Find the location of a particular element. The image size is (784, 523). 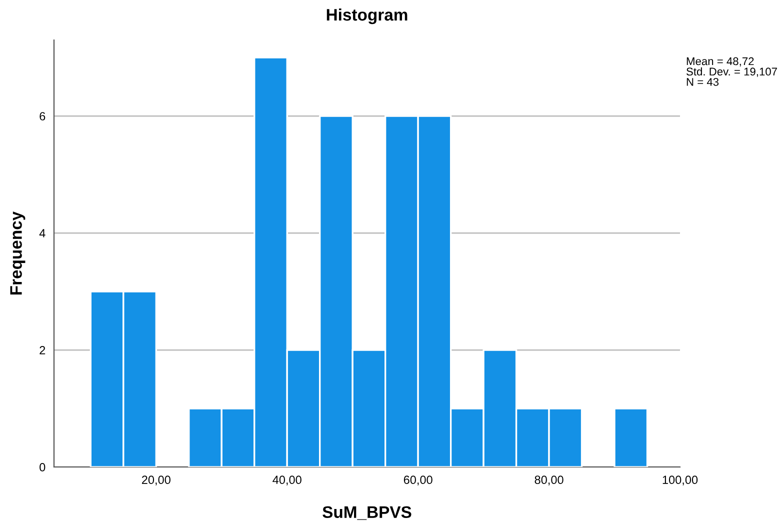

y-tick-label: 2 is located at coordinates (43, 350).